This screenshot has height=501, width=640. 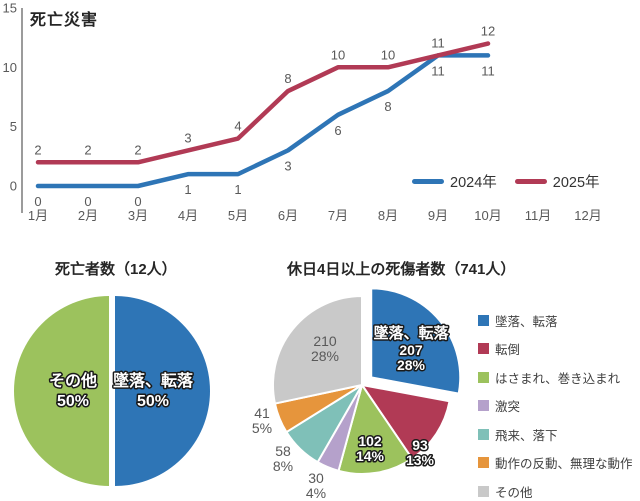 What do you see at coordinates (370, 441) in the screenshot?
I see `pie-label: 102` at bounding box center [370, 441].